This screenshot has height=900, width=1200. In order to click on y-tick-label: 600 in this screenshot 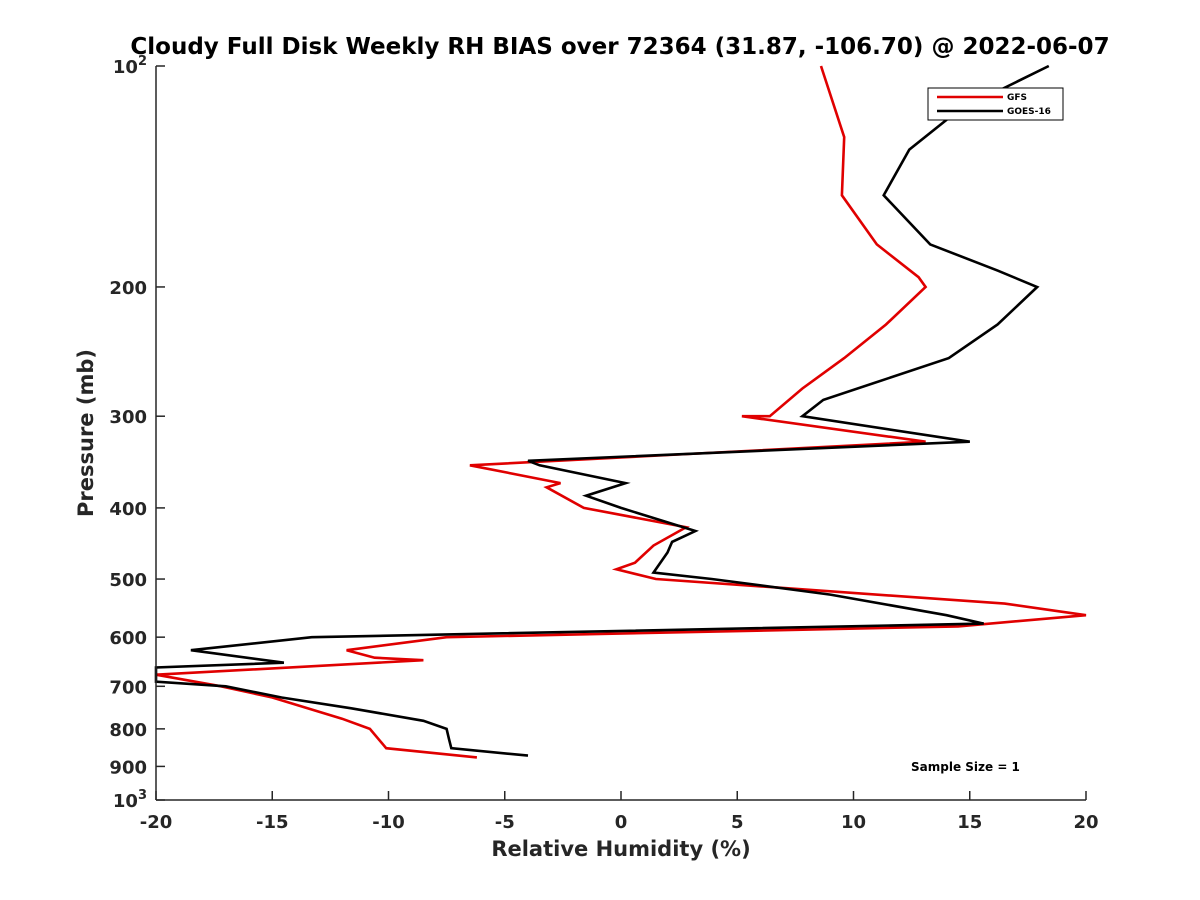, I will do `click(128, 638)`.